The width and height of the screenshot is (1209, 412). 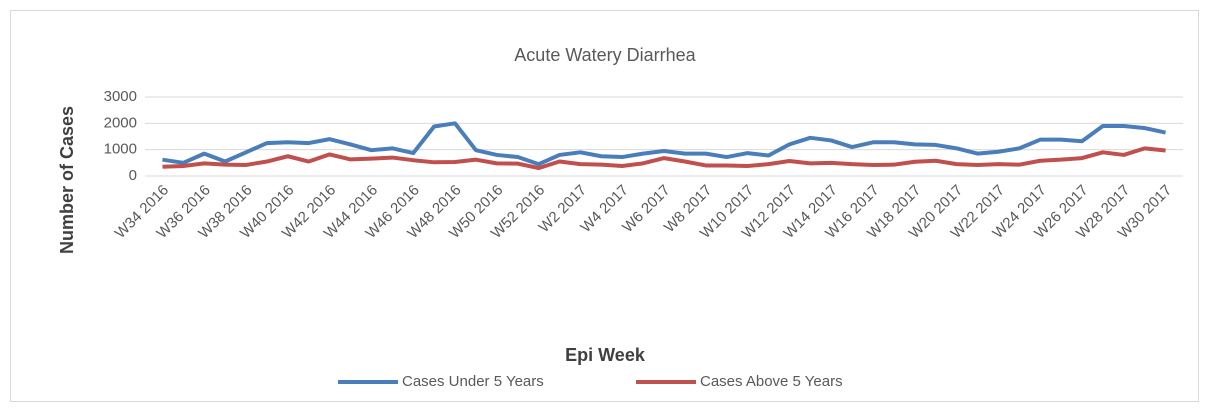 I want to click on y-tick-label: 0, so click(x=133, y=175).